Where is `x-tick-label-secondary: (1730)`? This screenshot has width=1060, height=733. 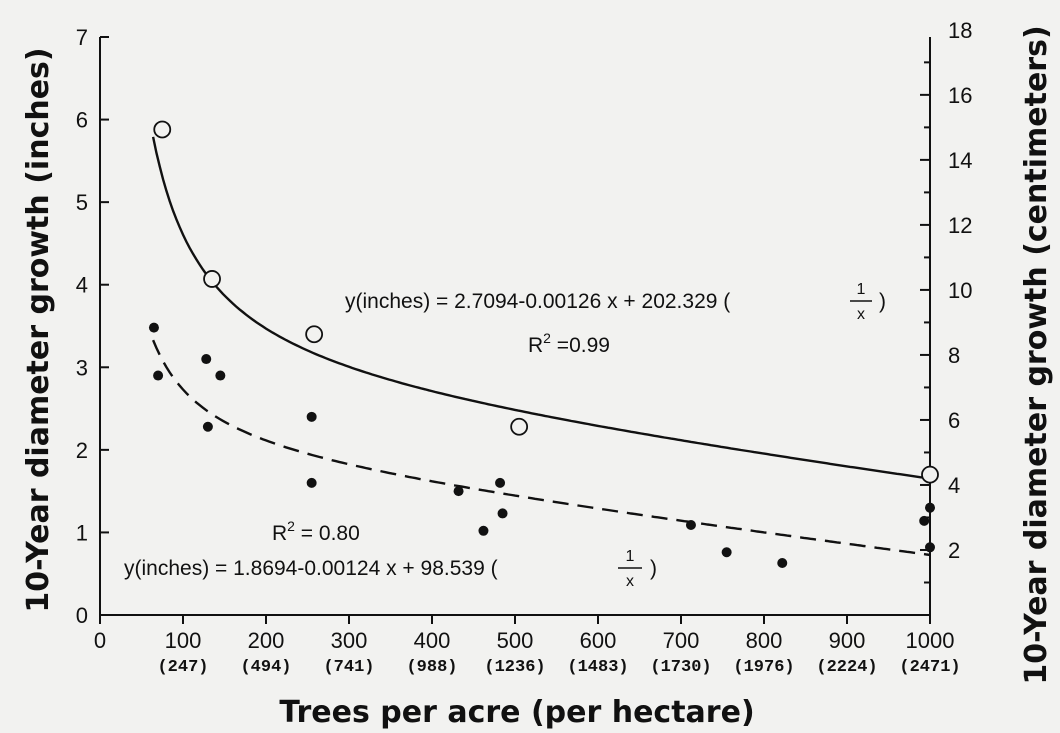
x-tick-label-secondary: (1730) is located at coordinates (680, 667).